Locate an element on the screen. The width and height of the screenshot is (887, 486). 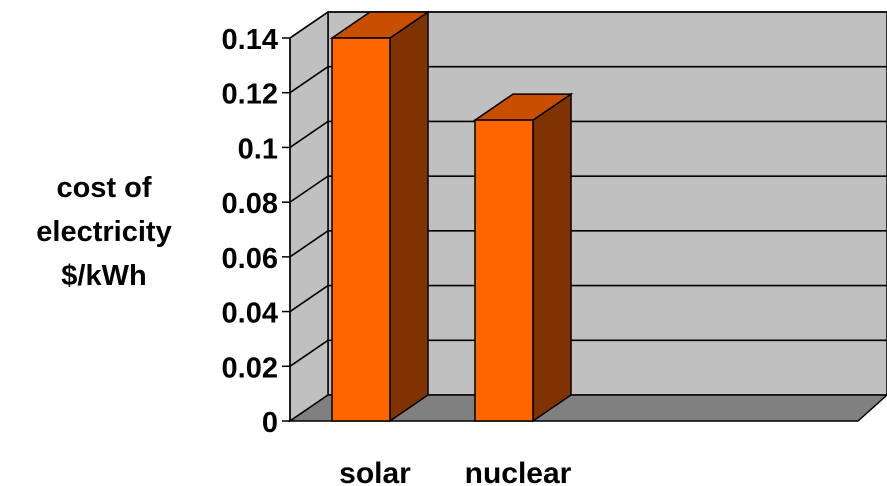
y-axis-title-line: electricity is located at coordinates (104, 232).